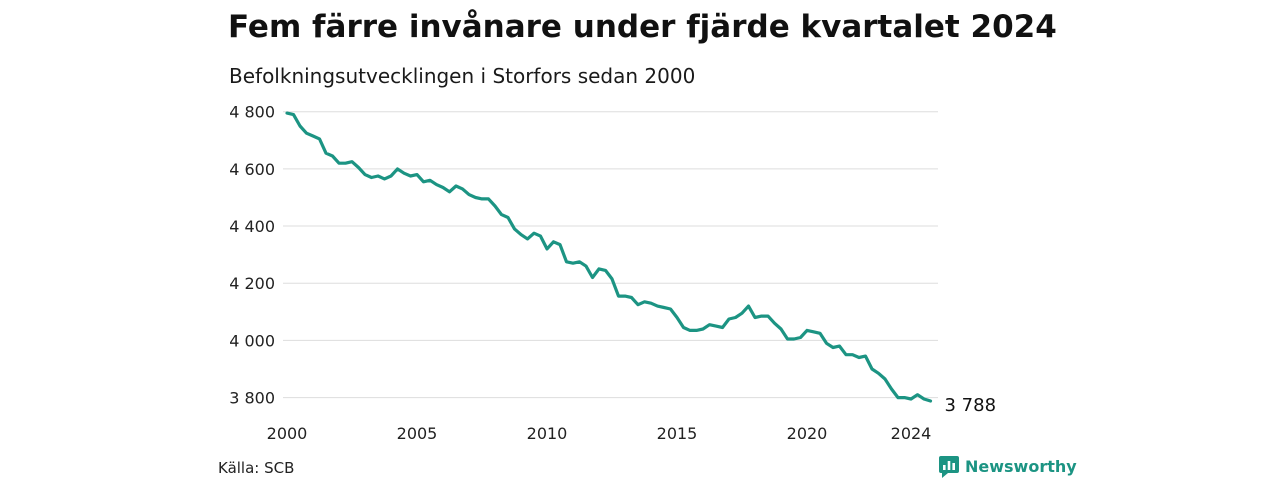  What do you see at coordinates (547, 433) in the screenshot?
I see `x-tick-label: 2010` at bounding box center [547, 433].